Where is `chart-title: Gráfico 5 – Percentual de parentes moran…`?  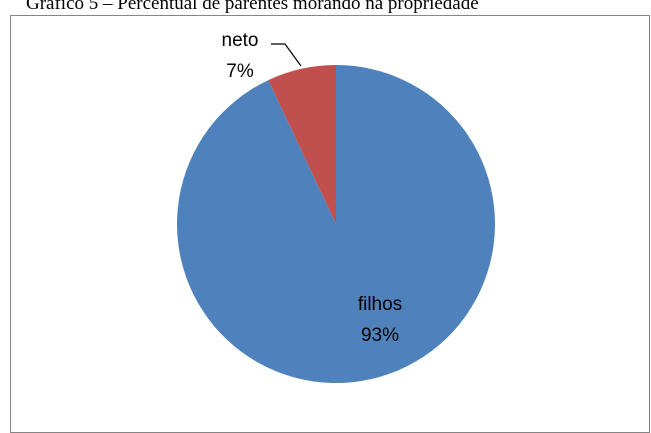
chart-title: Gráfico 5 – Percentual de parentes moran… is located at coordinates (252, 7).